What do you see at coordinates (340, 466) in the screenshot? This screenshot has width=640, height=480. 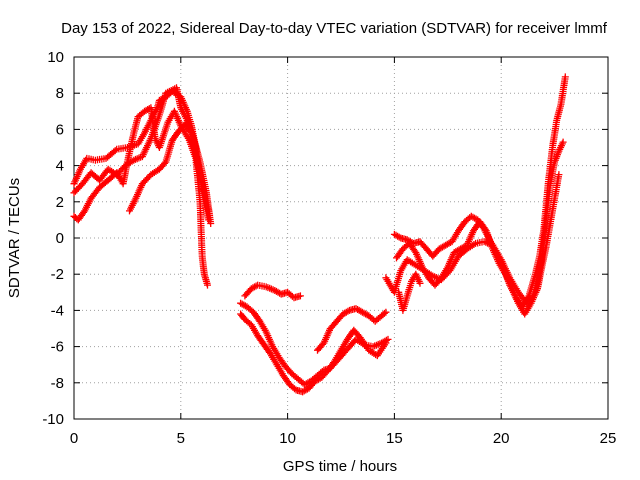 I see `x-axis-label: GPS time / hours` at bounding box center [340, 466].